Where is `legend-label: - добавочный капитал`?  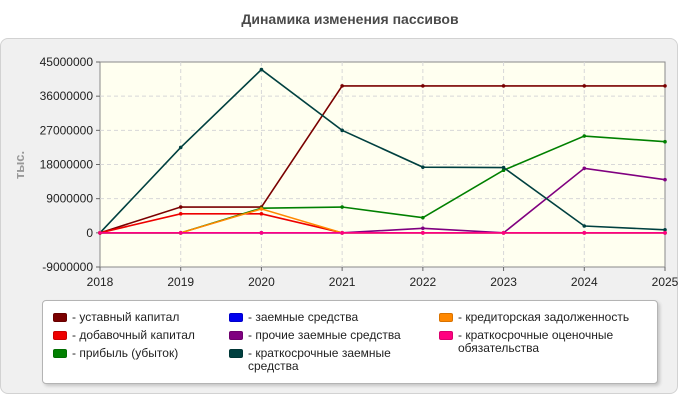
legend-label: - добавочный капитал is located at coordinates (133, 335).